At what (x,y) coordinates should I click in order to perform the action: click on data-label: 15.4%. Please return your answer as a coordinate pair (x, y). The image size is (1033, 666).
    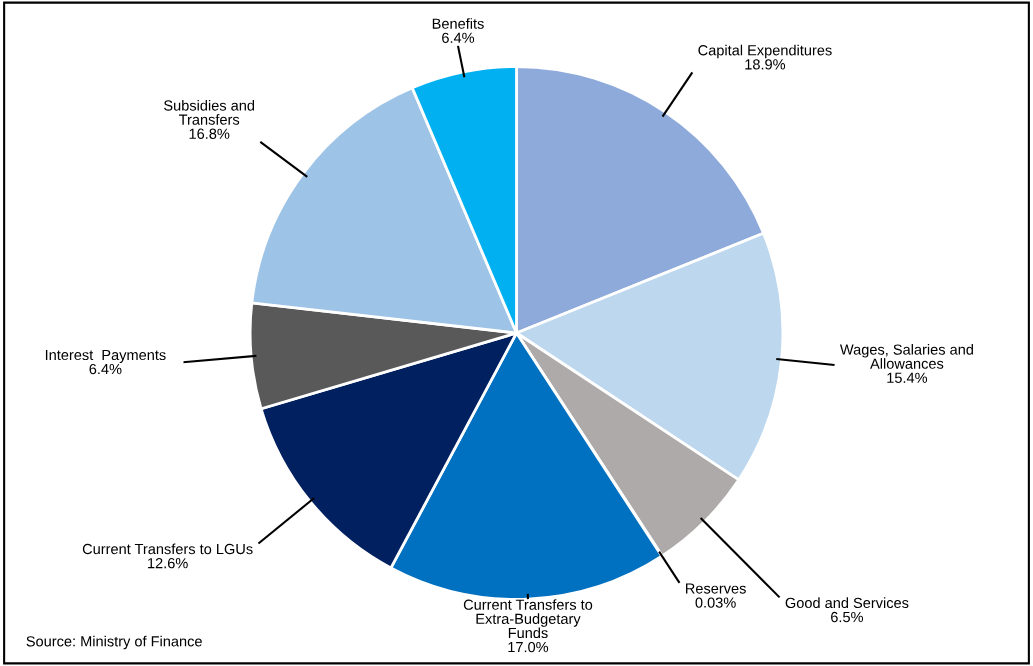
    Looking at the image, I should click on (907, 377).